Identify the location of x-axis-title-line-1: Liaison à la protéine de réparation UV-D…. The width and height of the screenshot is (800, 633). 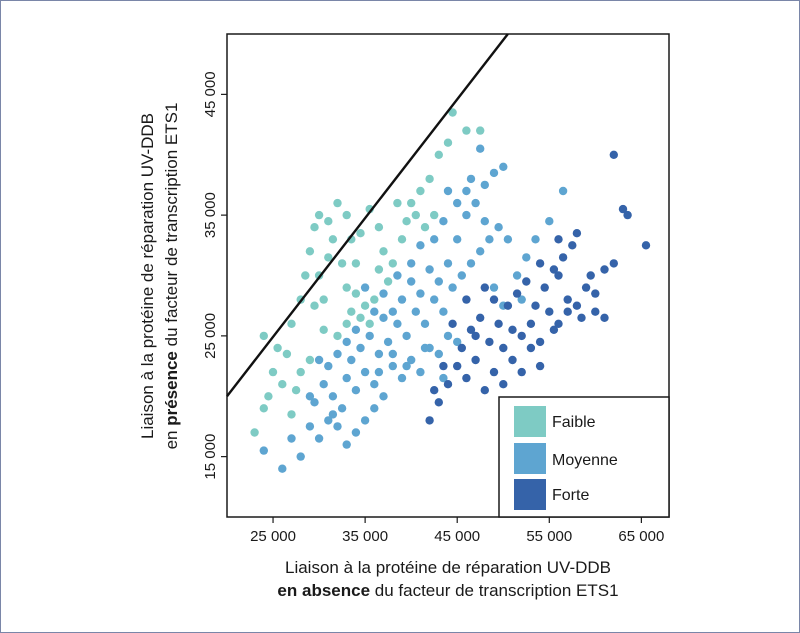
(448, 567).